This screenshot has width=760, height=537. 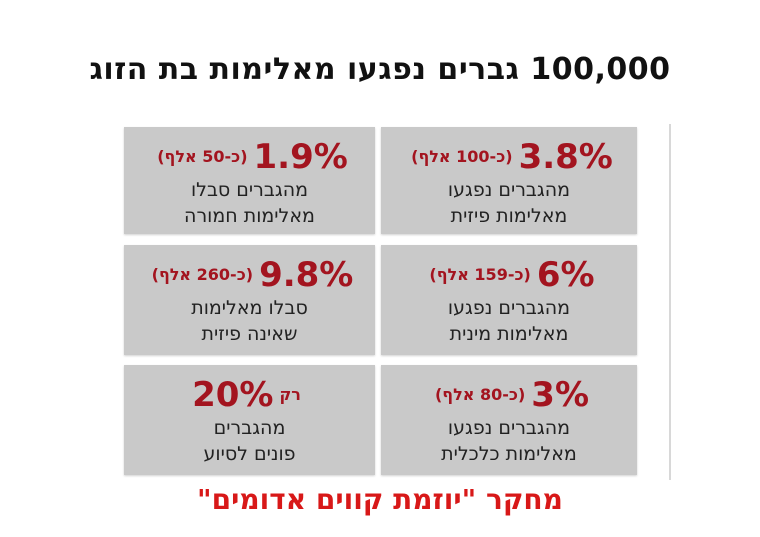 I want to click on stat-desc-line2: שאינה פיזית, so click(x=249, y=333).